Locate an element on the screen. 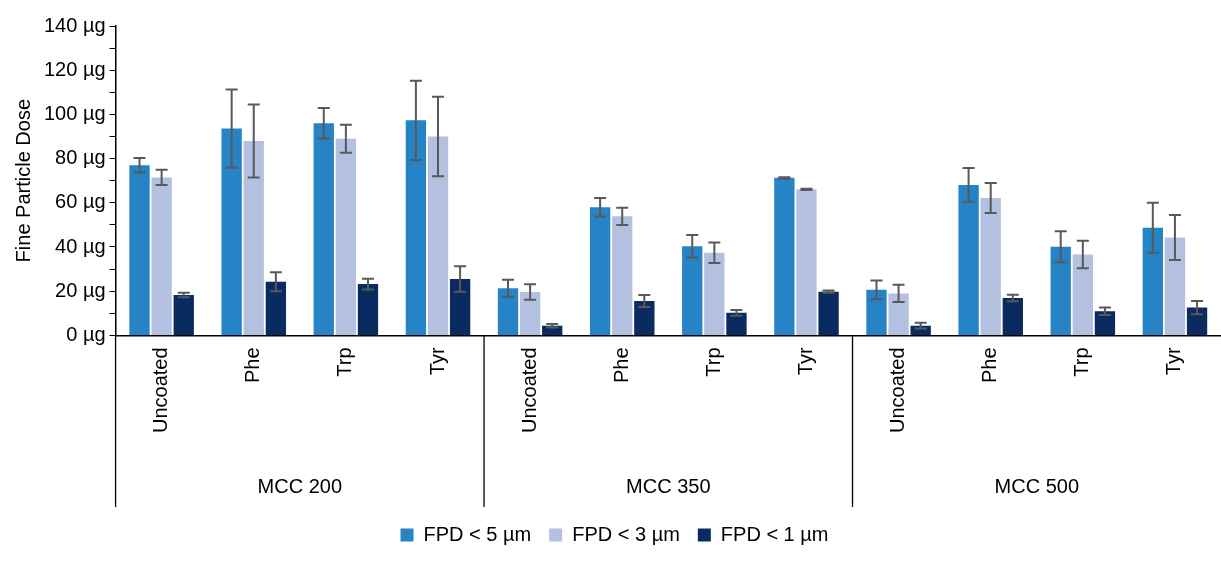 Image resolution: width=1221 pixels, height=565 pixels. y-tick-label: 80 µg is located at coordinates (80, 157).